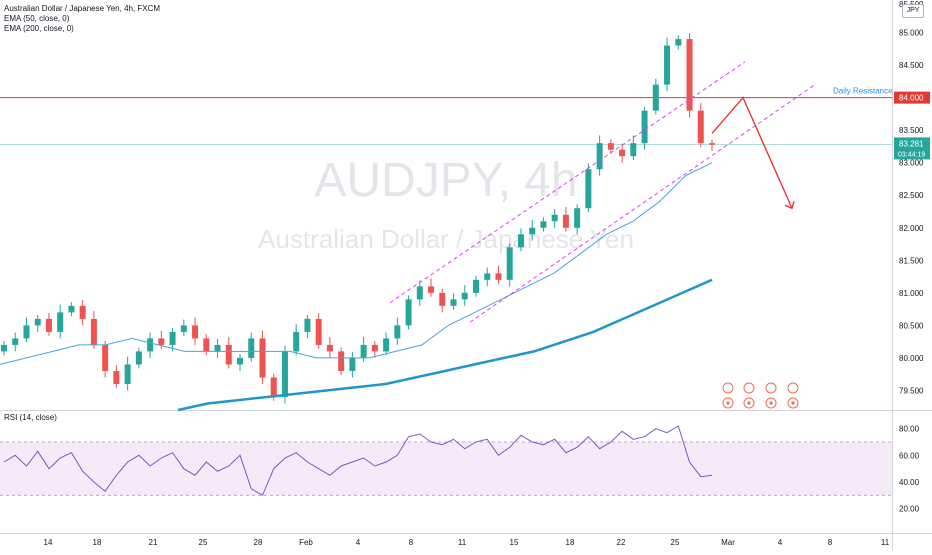 Image resolution: width=932 pixels, height=555 pixels. I want to click on time-tick-label: 22, so click(621, 542).